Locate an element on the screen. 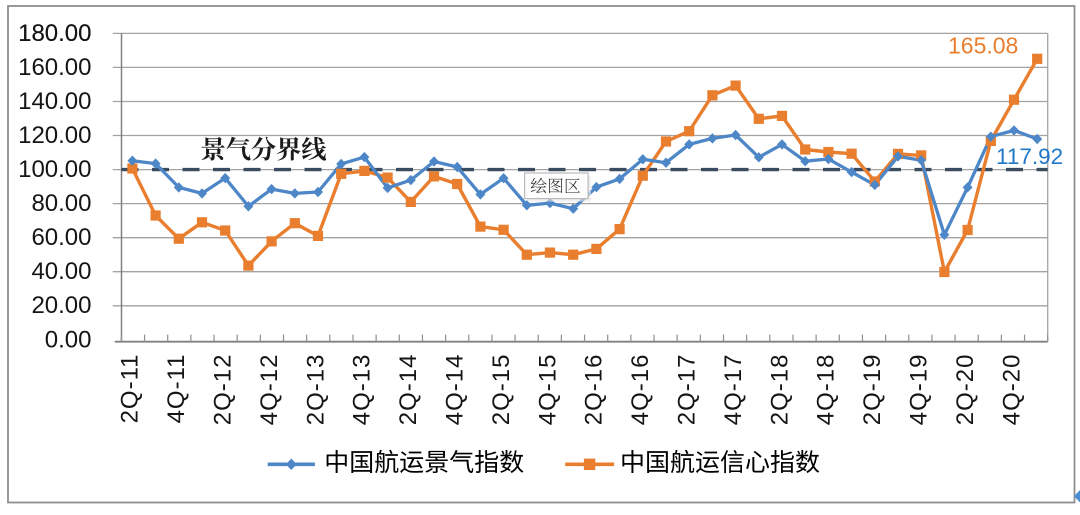 This screenshot has height=515, width=1080. svg-text: 2Q-16 is located at coordinates (594, 390).